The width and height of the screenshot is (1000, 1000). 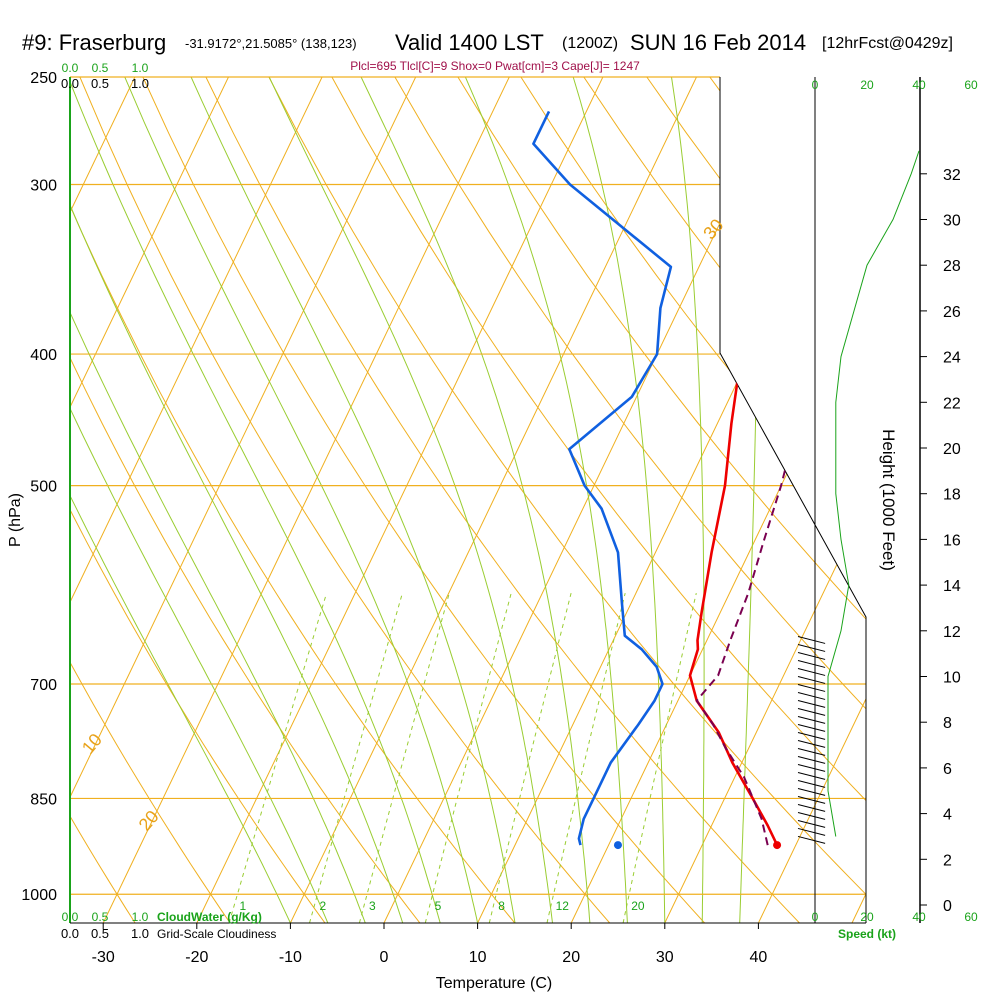 What do you see at coordinates (140, 68) in the screenshot?
I see `cloudwater-tick-top: 1.0` at bounding box center [140, 68].